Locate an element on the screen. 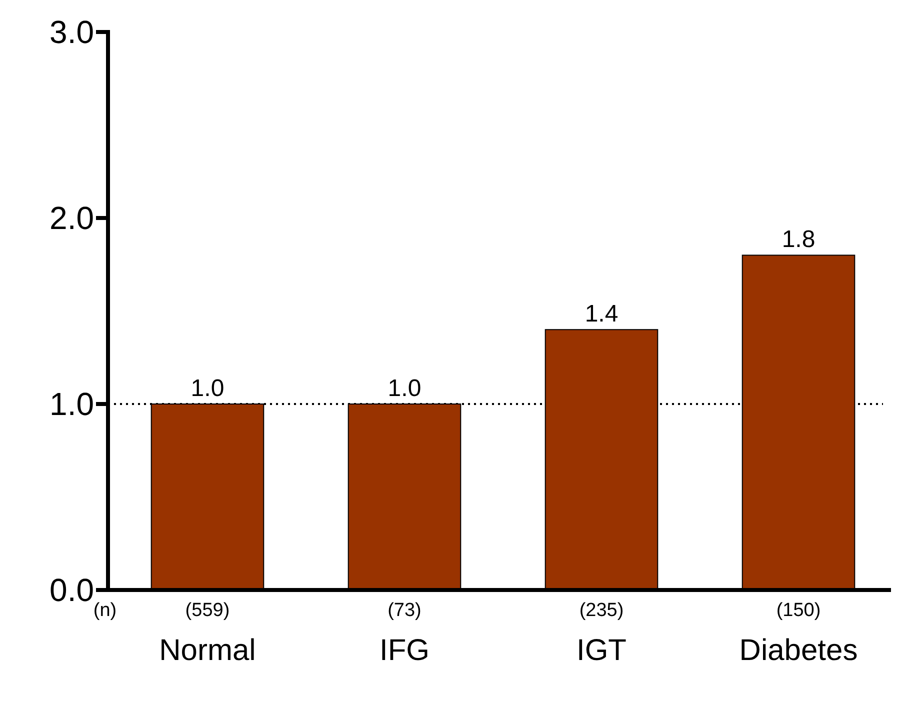  x-tick-label: IFG is located at coordinates (404, 650).